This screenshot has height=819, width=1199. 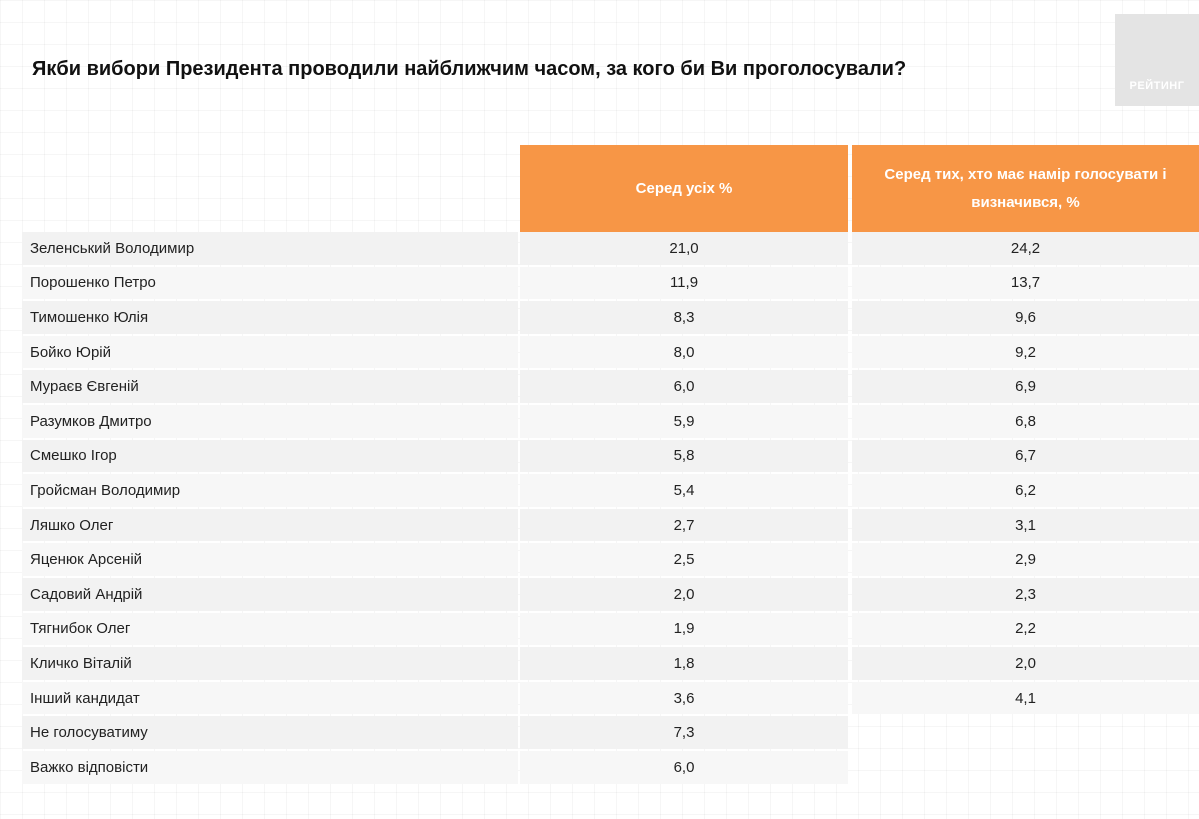 I want to click on table-row: Ляшко Олег 2,7 3,1, so click(x=610, y=526).